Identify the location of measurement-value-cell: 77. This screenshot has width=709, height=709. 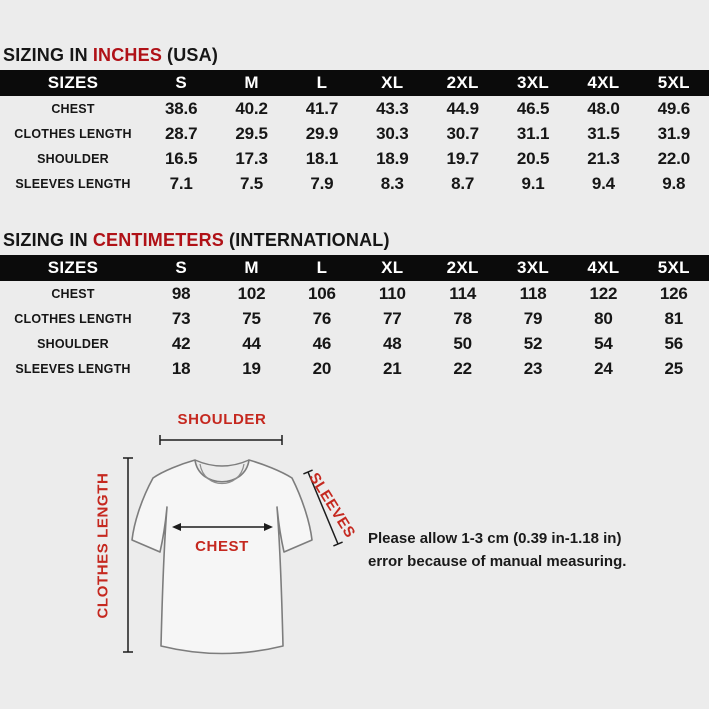
(392, 318).